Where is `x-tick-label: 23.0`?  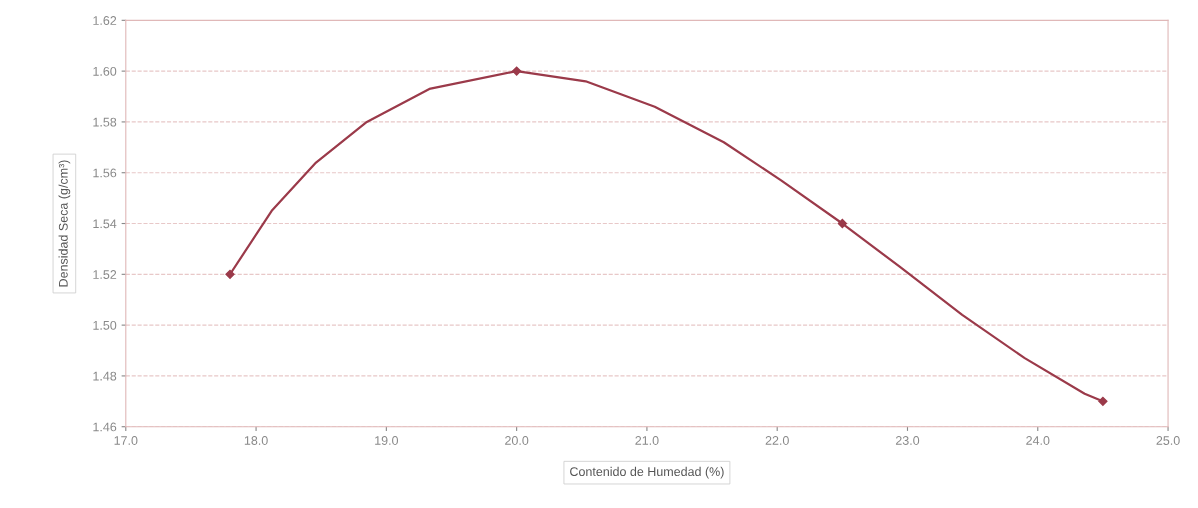
x-tick-label: 23.0 is located at coordinates (907, 440).